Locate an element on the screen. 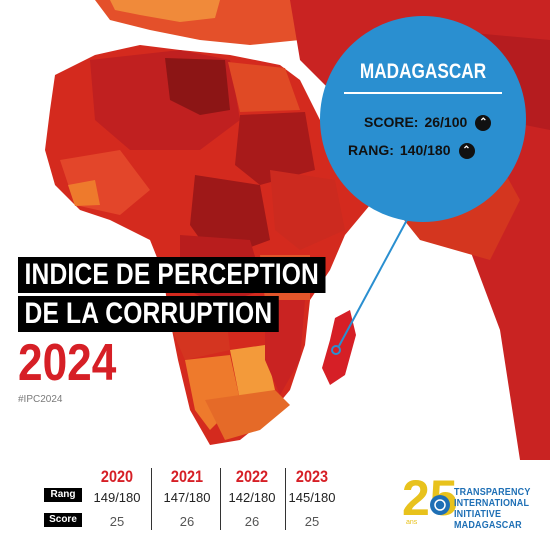  year-label: 2020 is located at coordinates (117, 476).